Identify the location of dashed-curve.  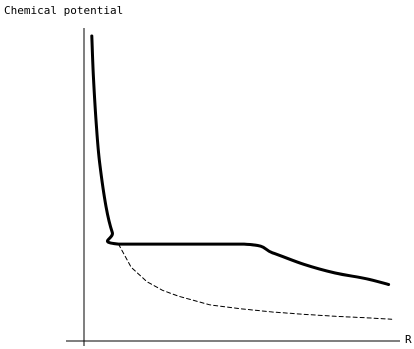
(255, 281).